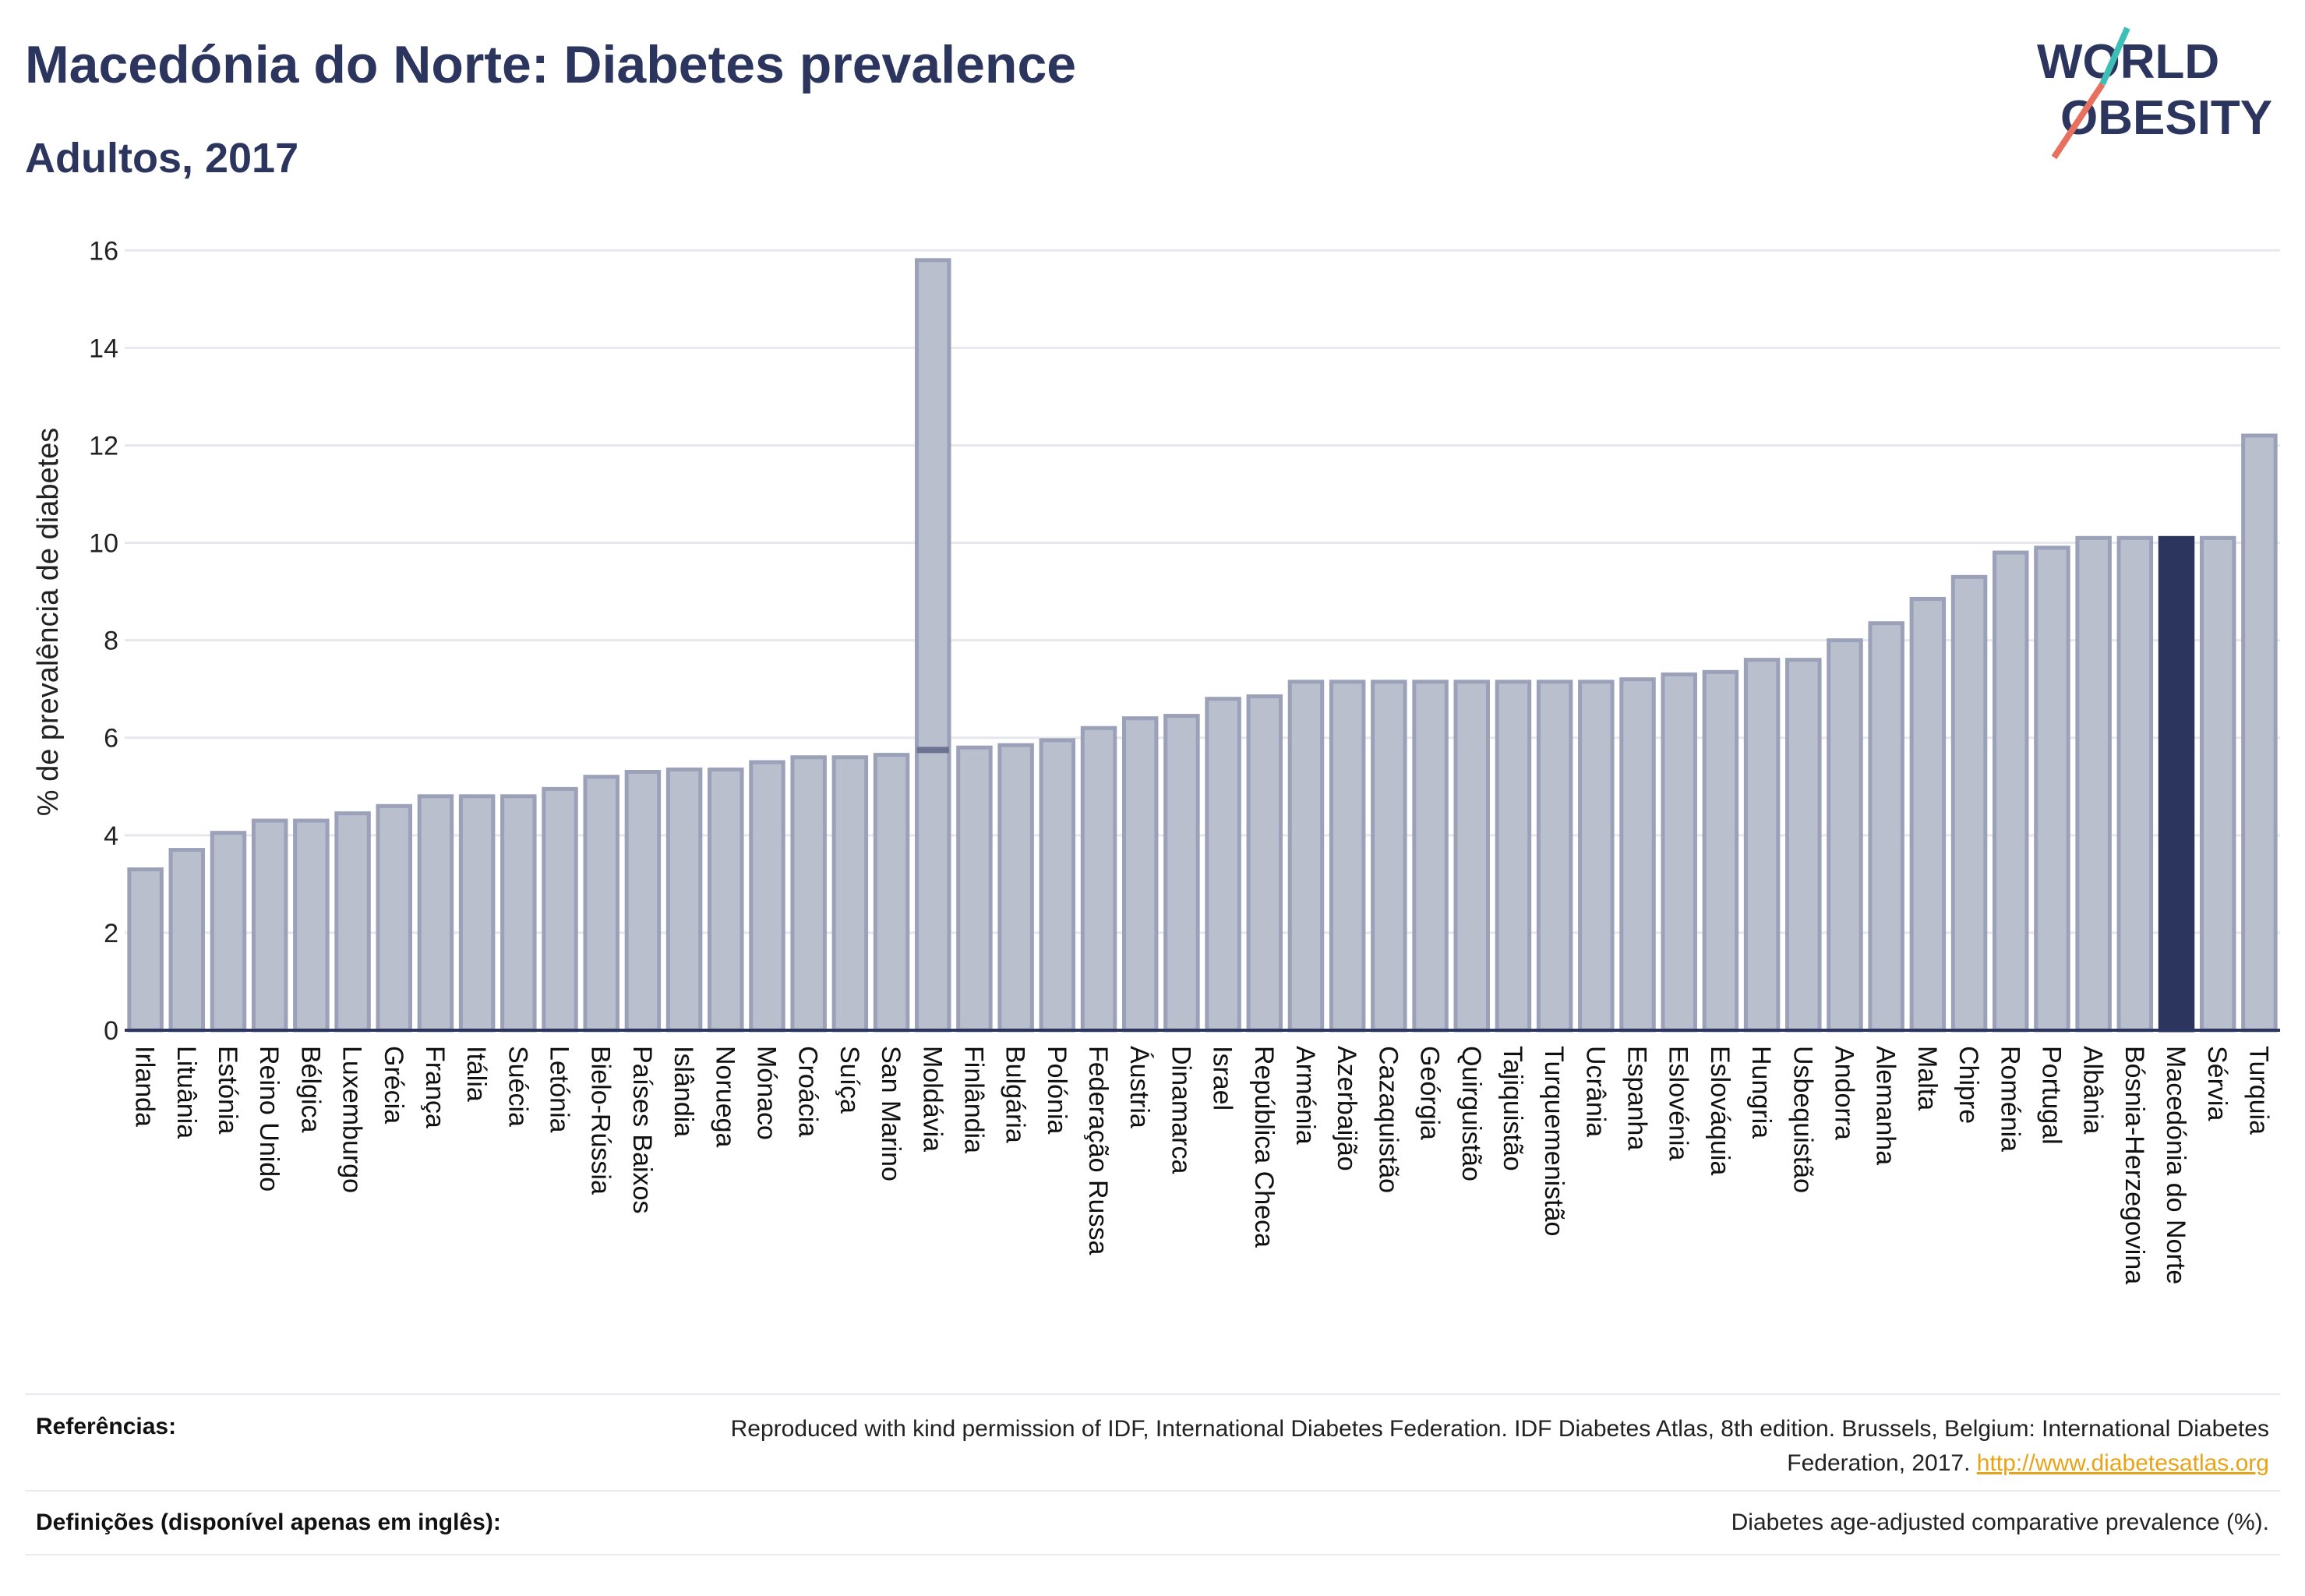  I want to click on bar-irlanda, so click(145, 950).